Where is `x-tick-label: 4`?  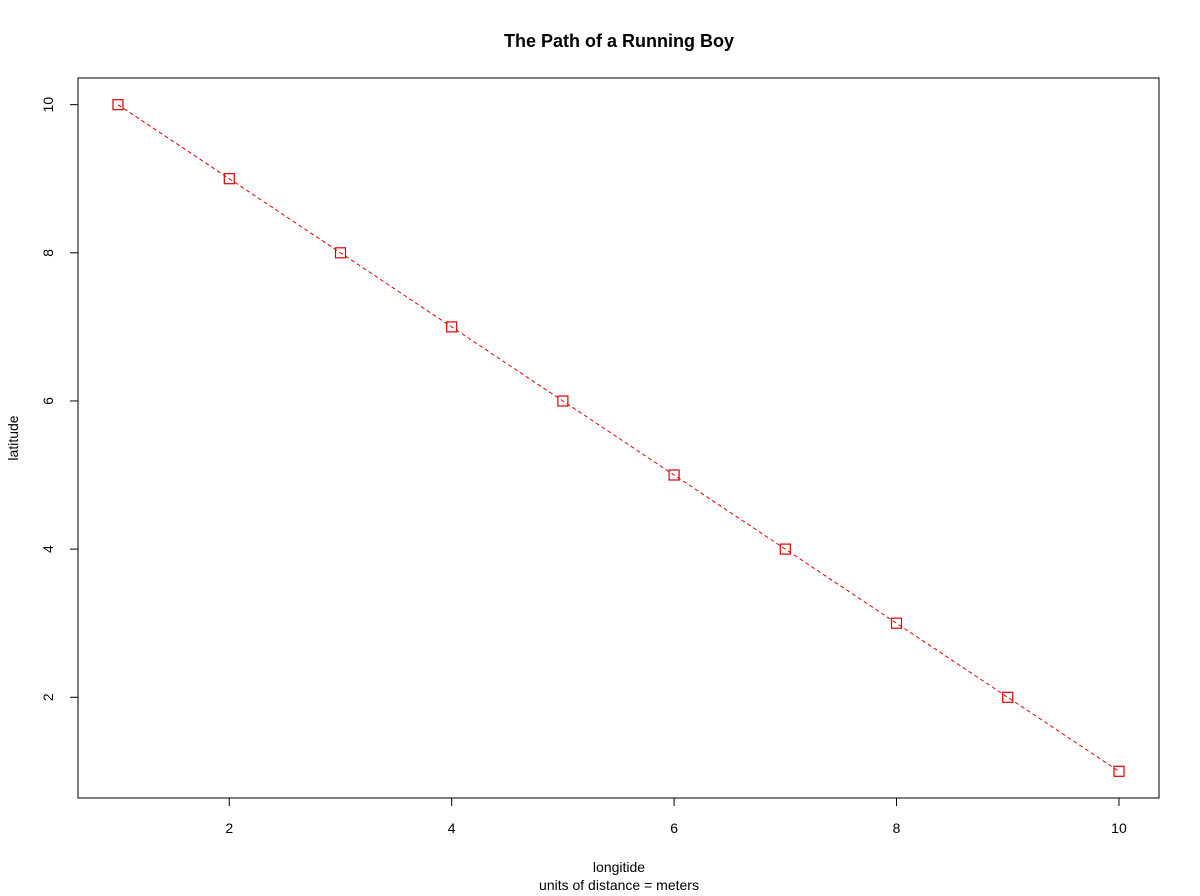 x-tick-label: 4 is located at coordinates (452, 828).